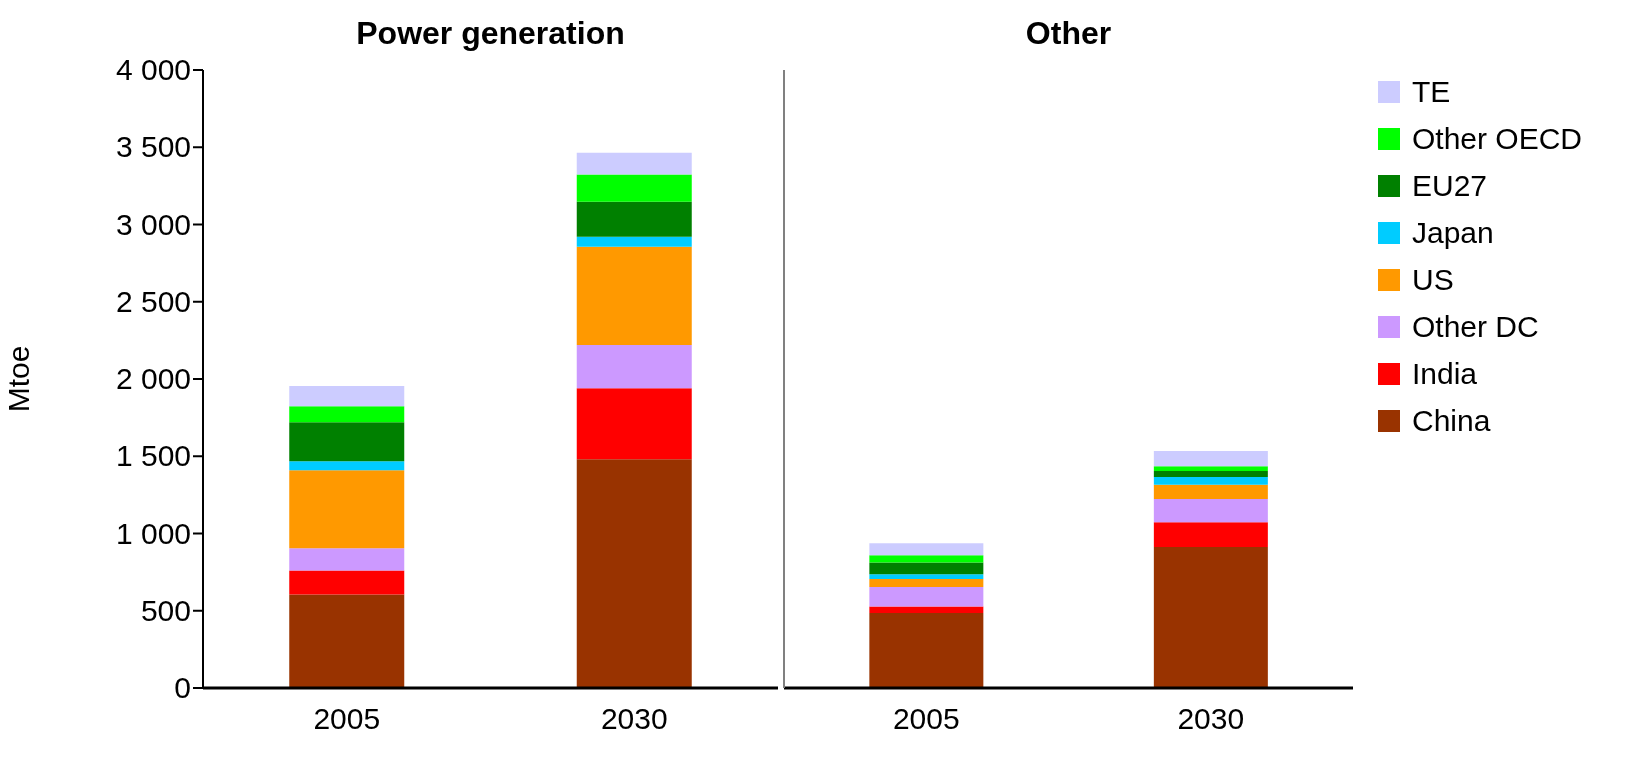 Image resolution: width=1637 pixels, height=757 pixels. Describe the element at coordinates (1453, 233) in the screenshot. I see `legend-label: Japan` at that location.